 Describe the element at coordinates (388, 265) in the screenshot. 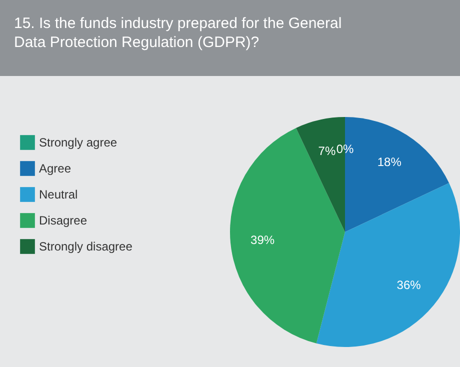

I see `pie-slice` at that location.